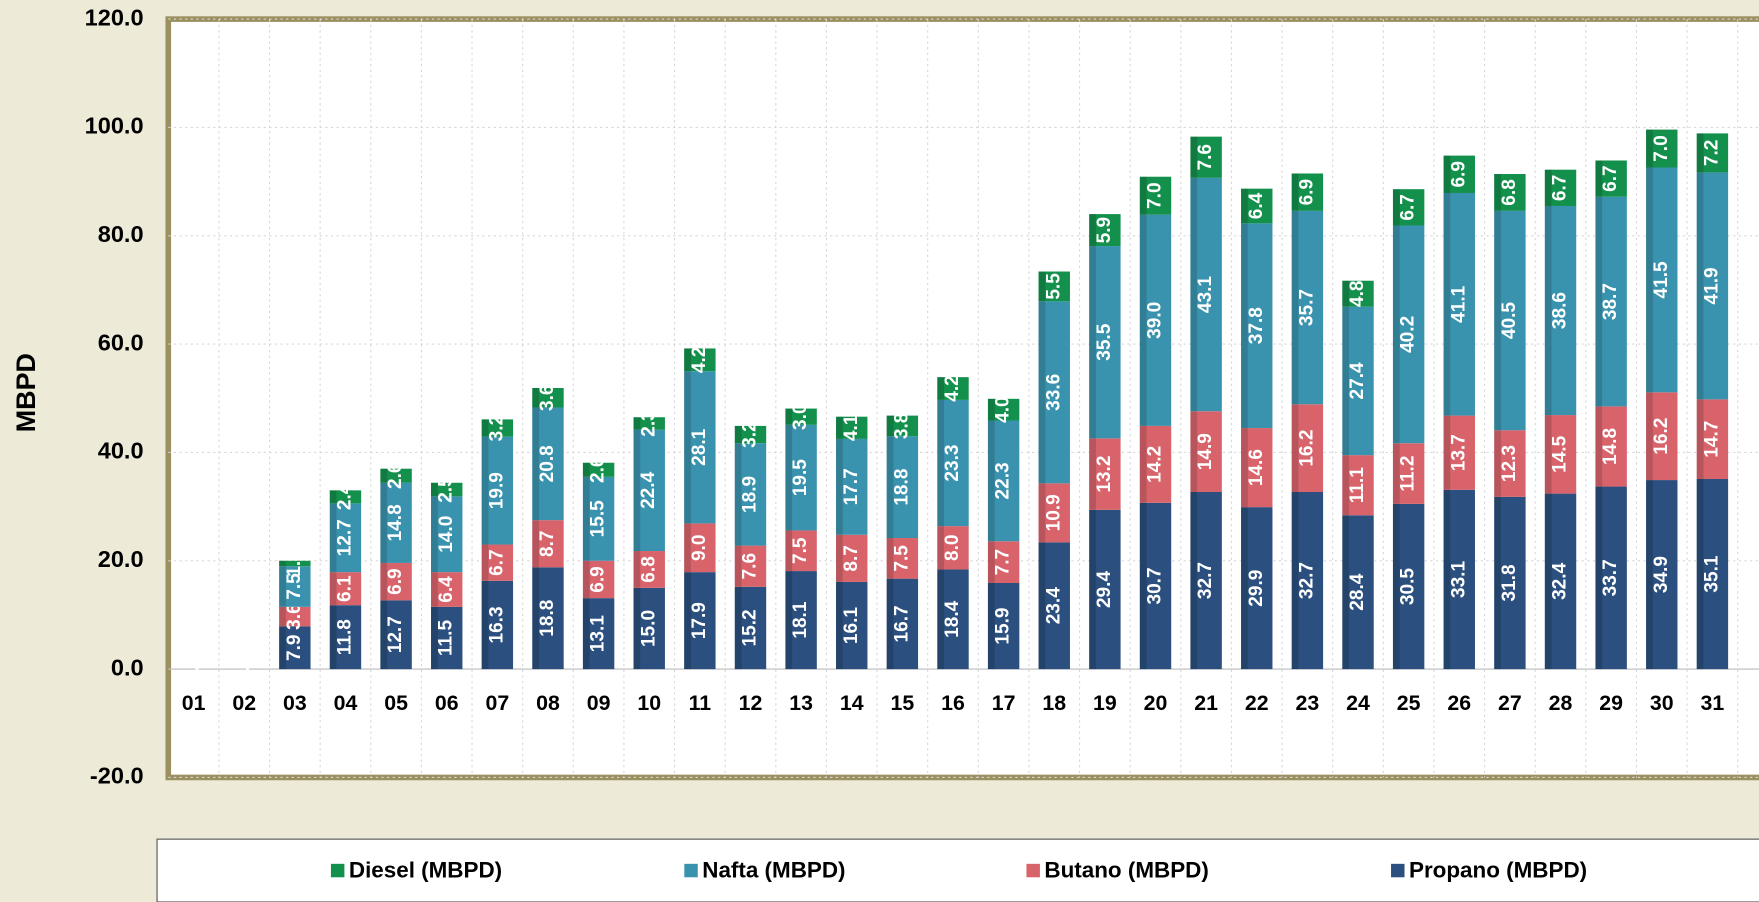 The height and width of the screenshot is (902, 1759). What do you see at coordinates (1053, 605) in the screenshot?
I see `data-label: 23.4` at bounding box center [1053, 605].